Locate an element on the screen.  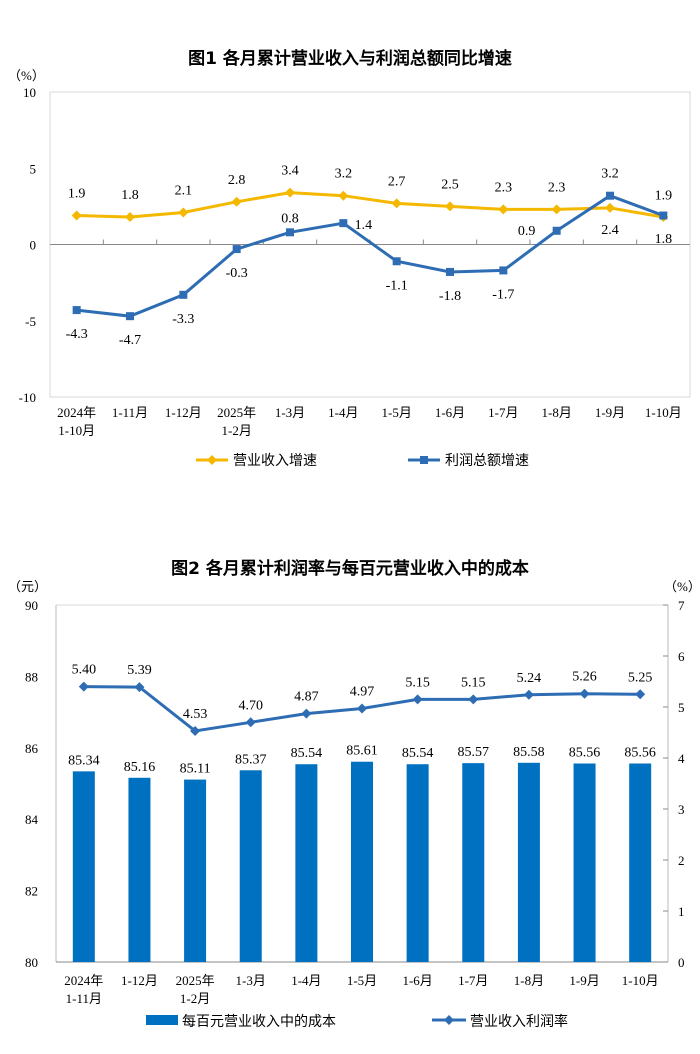
chart1-y-tick: 10 is located at coordinates (29, 92).